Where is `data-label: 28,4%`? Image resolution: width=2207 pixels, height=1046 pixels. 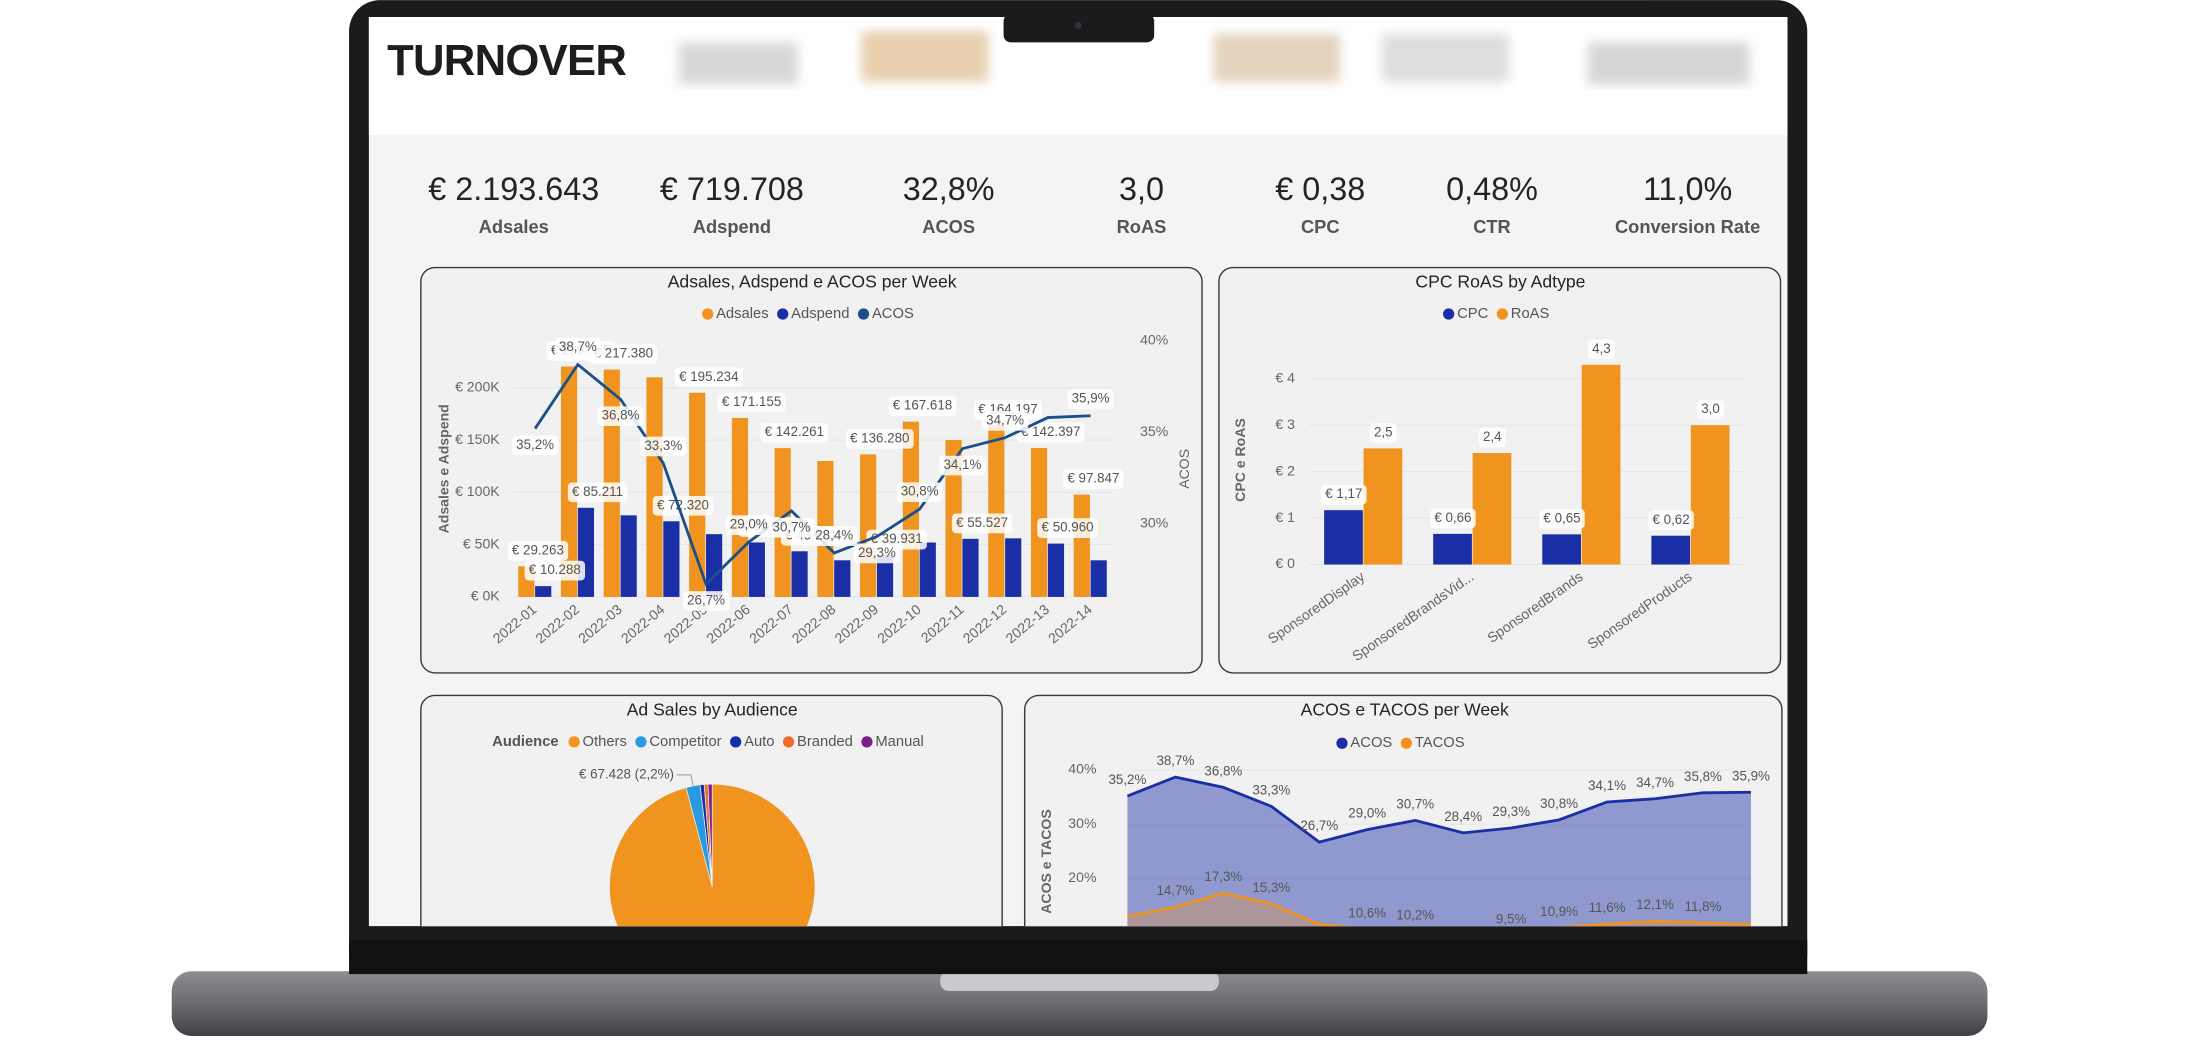
data-label: 28,4% is located at coordinates (1463, 816).